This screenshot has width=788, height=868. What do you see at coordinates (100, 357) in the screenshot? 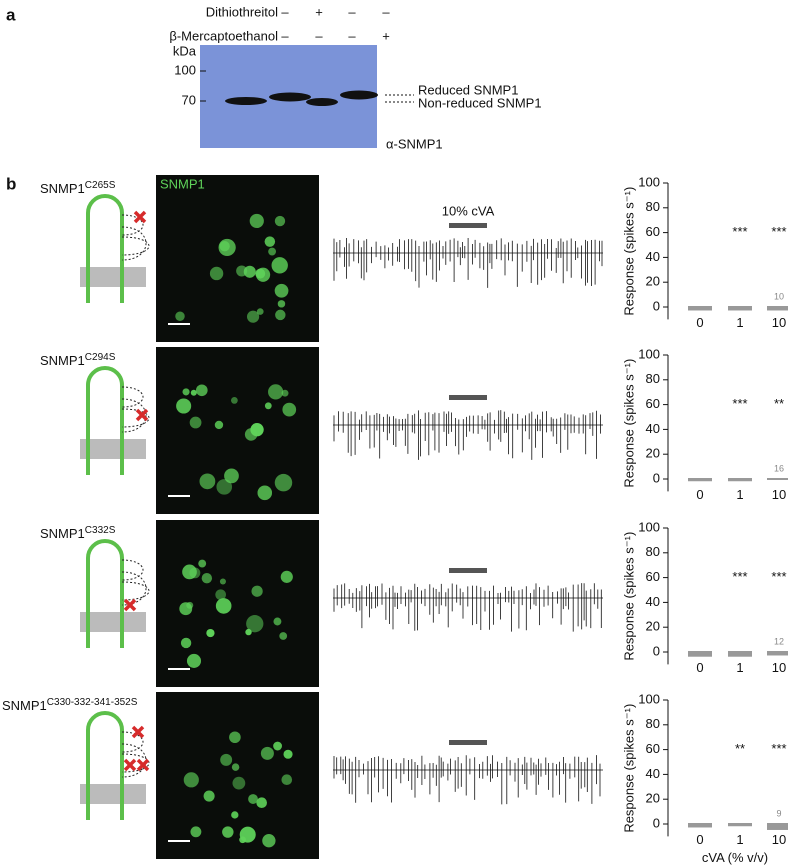
I see `mutation: C294S` at bounding box center [100, 357].